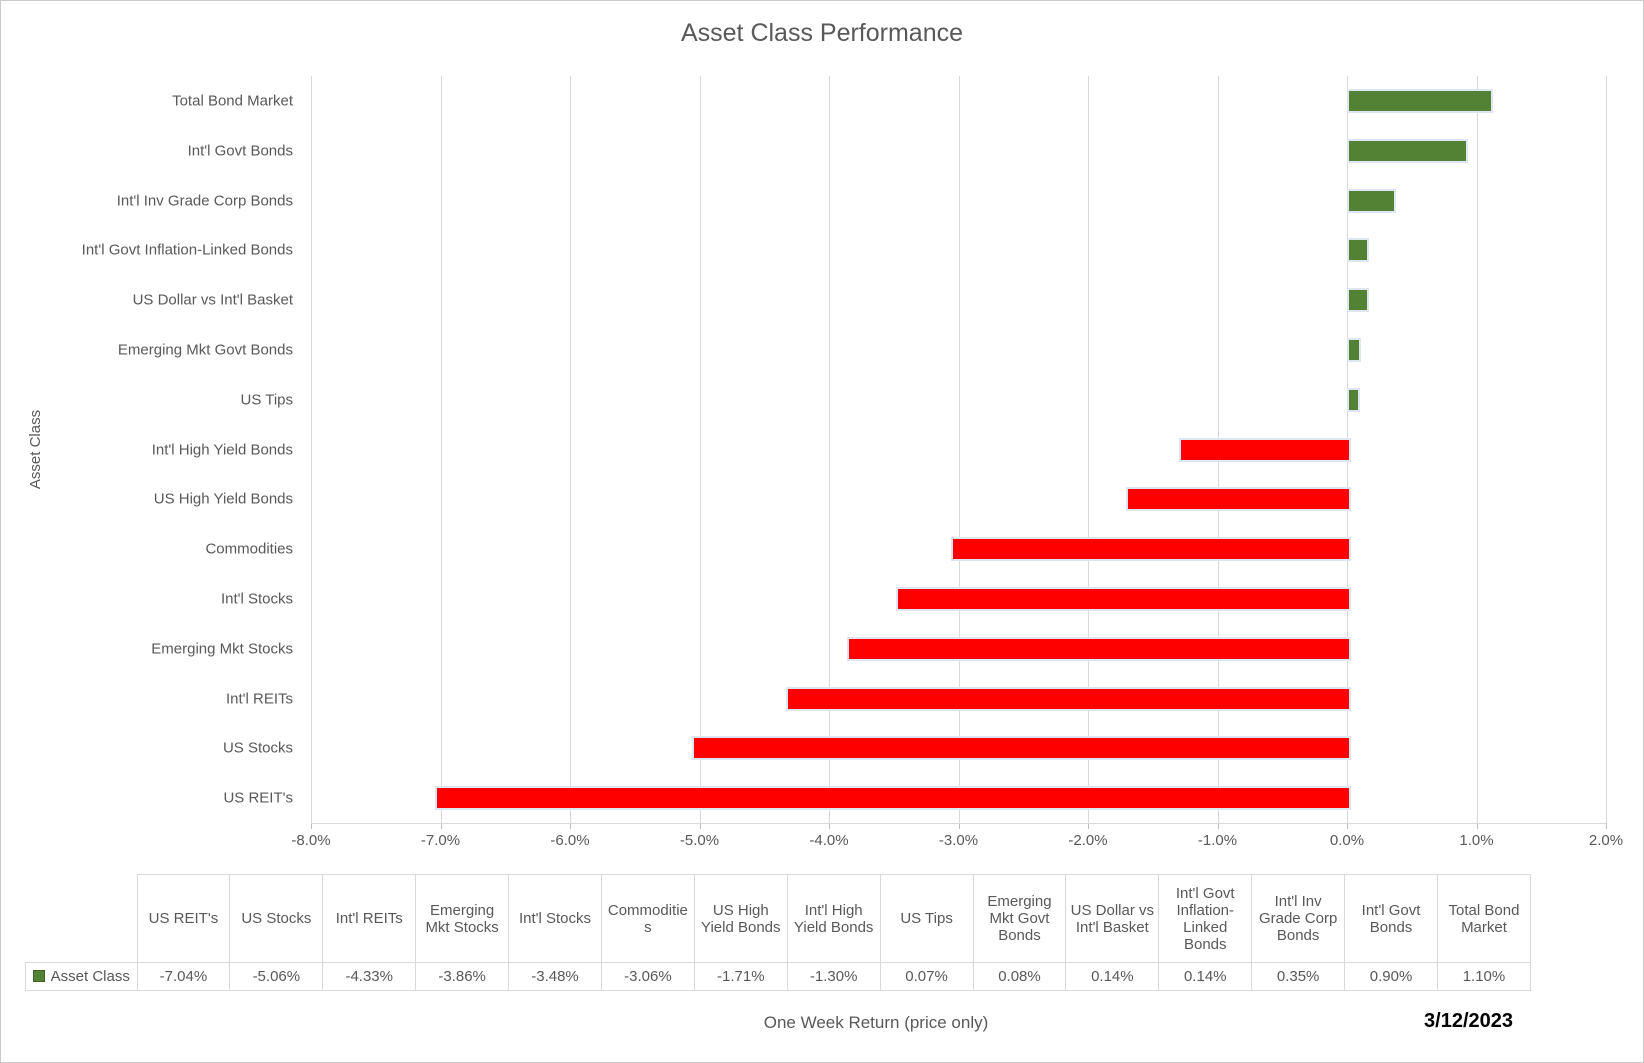  I want to click on table-value-emerging-mkt-stocks: -3.86%, so click(462, 976).